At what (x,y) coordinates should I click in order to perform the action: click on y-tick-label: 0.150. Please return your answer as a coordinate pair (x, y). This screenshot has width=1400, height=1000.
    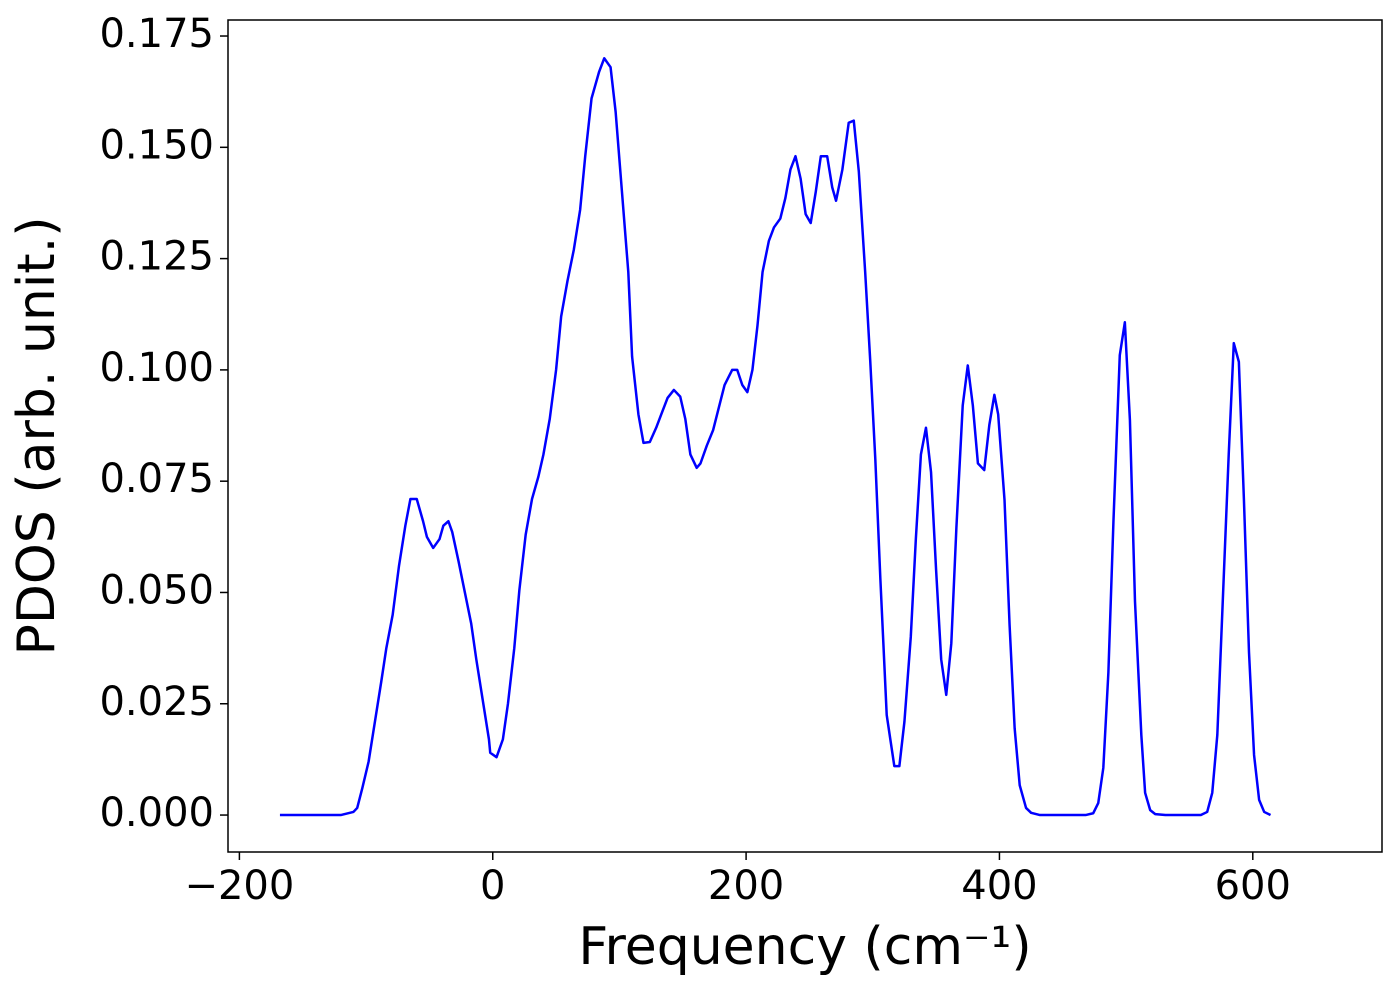
    Looking at the image, I should click on (156, 145).